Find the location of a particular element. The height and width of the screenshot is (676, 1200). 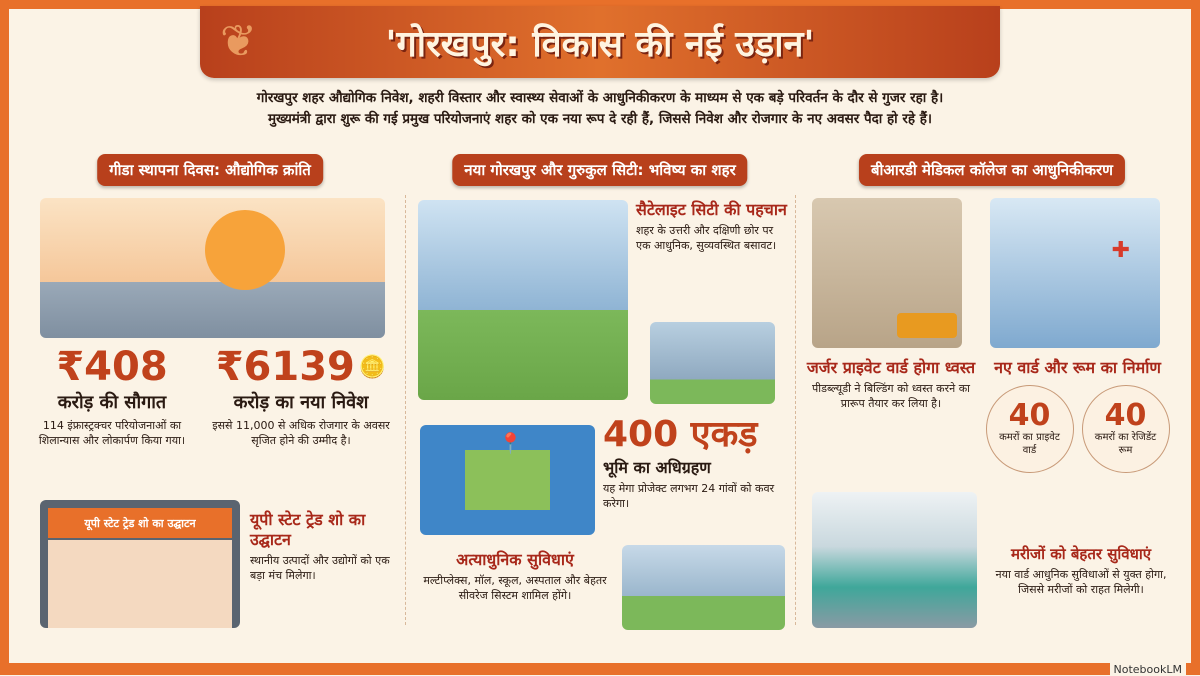

stat-circle: 40 कमरों का प्राइवेट वार्ड is located at coordinates (1029, 429).